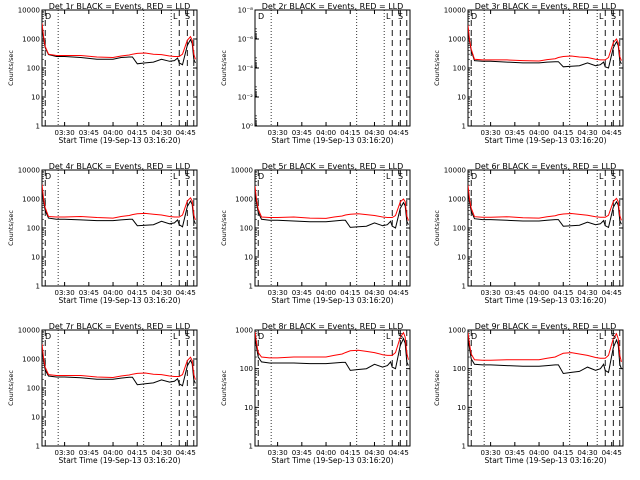 Image resolution: width=640 pixels, height=480 pixels. I want to click on y-tick-label: 10⁰, so click(247, 127).